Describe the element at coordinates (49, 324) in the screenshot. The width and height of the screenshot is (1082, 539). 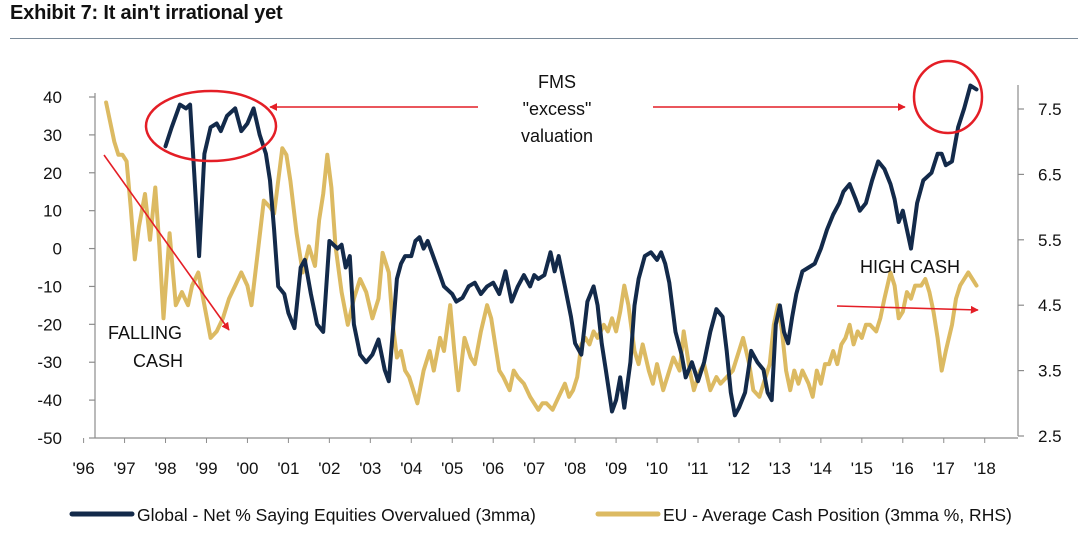
I see `left-axis-tick-label: -20` at that location.